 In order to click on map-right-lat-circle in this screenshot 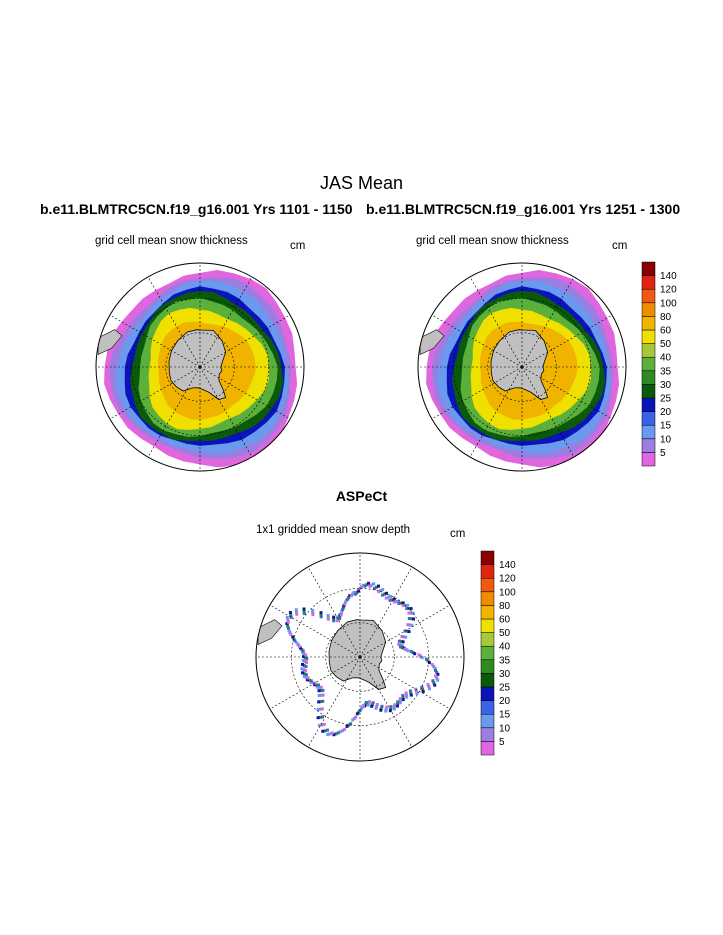, I will do `click(522, 367)`.